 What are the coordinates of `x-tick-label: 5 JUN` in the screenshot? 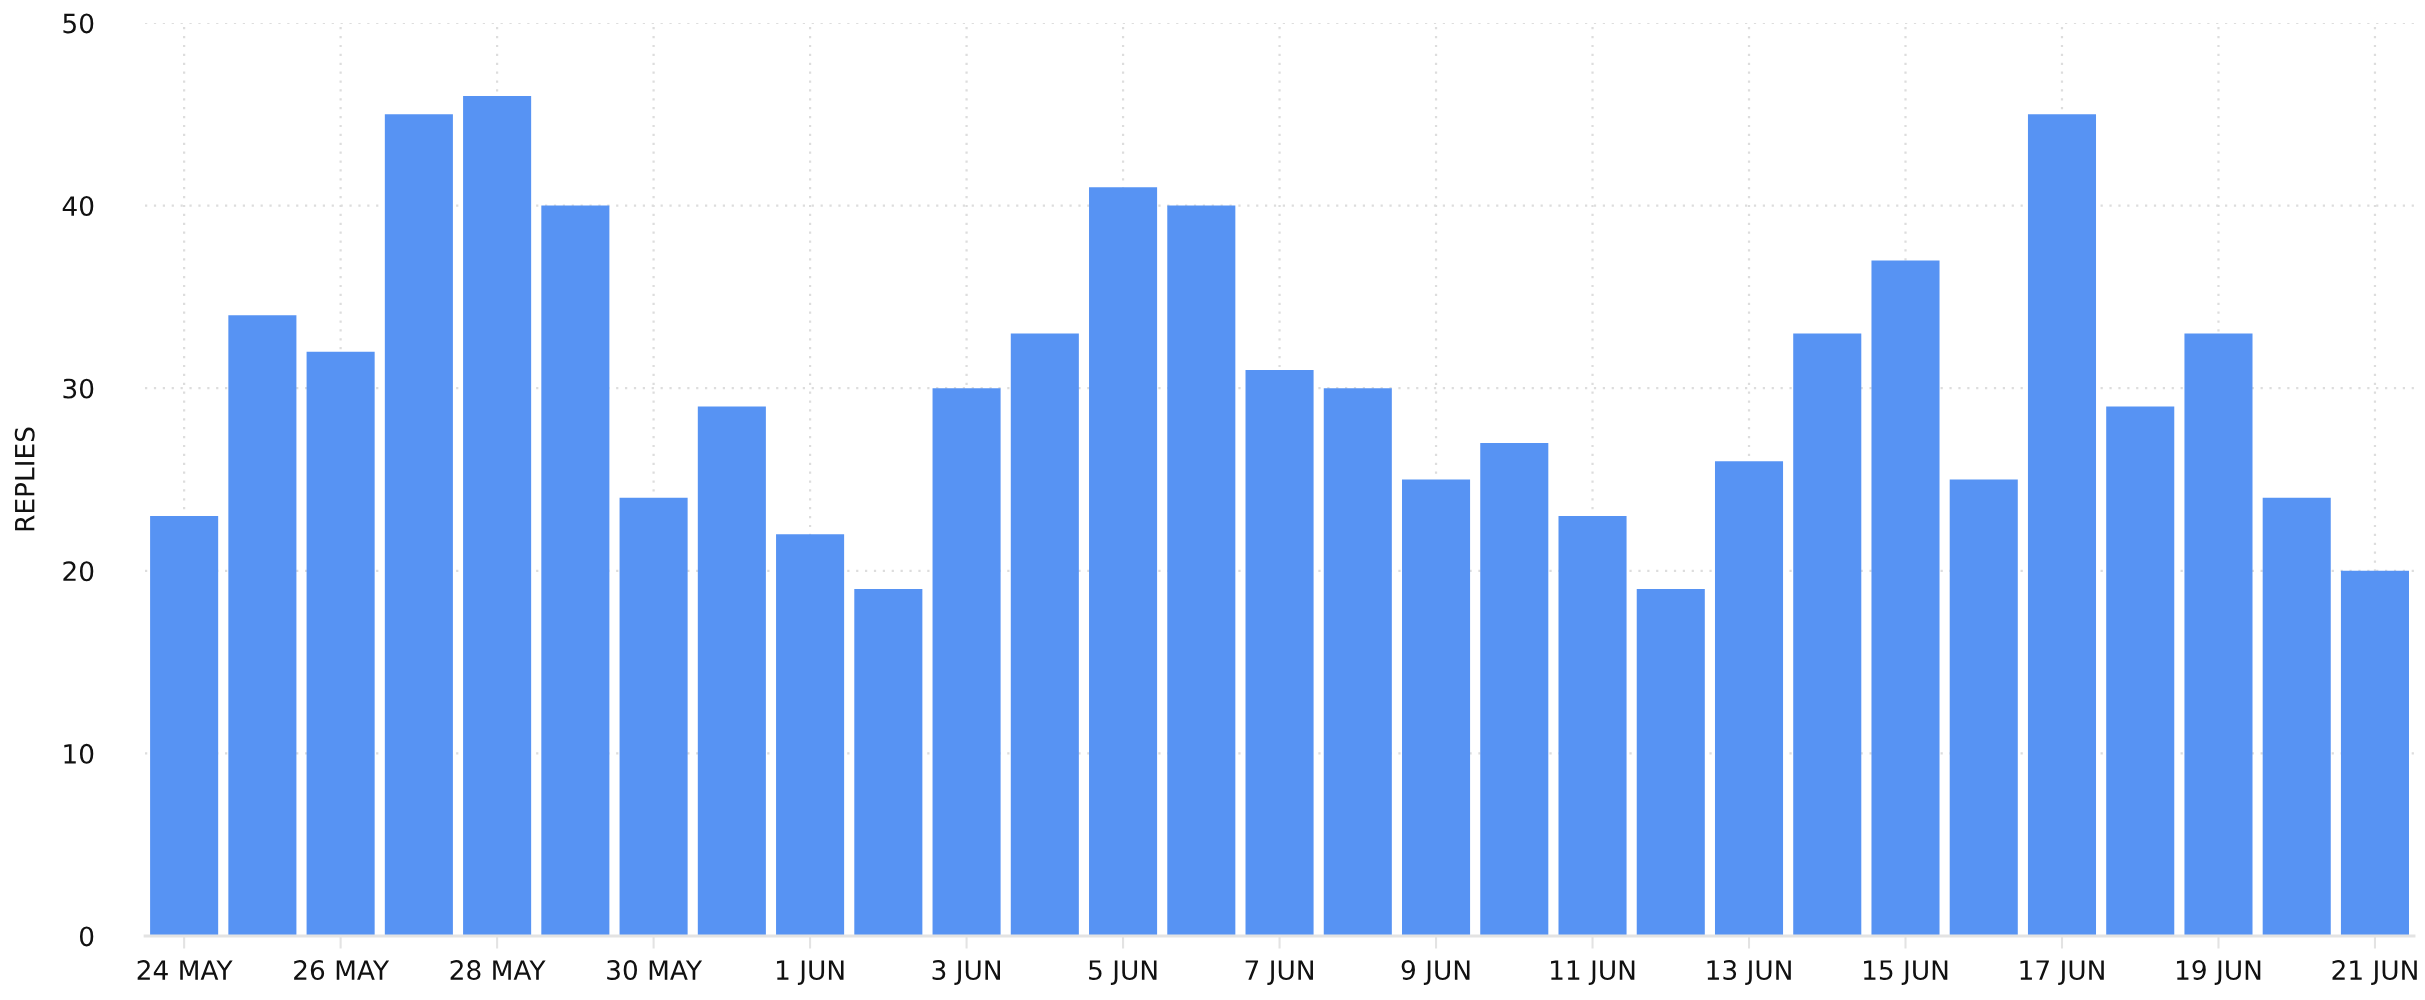 It's located at (1123, 972).